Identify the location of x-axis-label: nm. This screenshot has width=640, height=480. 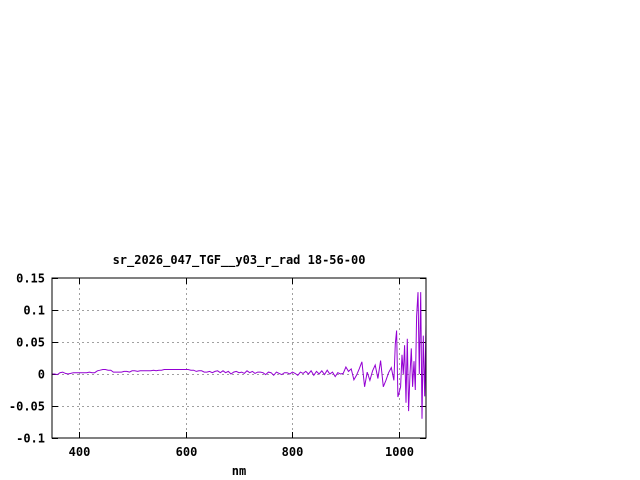
(239, 471).